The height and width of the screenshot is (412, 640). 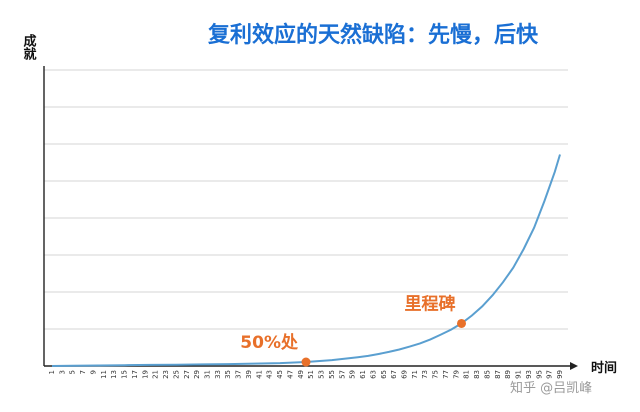 I want to click on x-tick-label: 51, so click(x=311, y=374).